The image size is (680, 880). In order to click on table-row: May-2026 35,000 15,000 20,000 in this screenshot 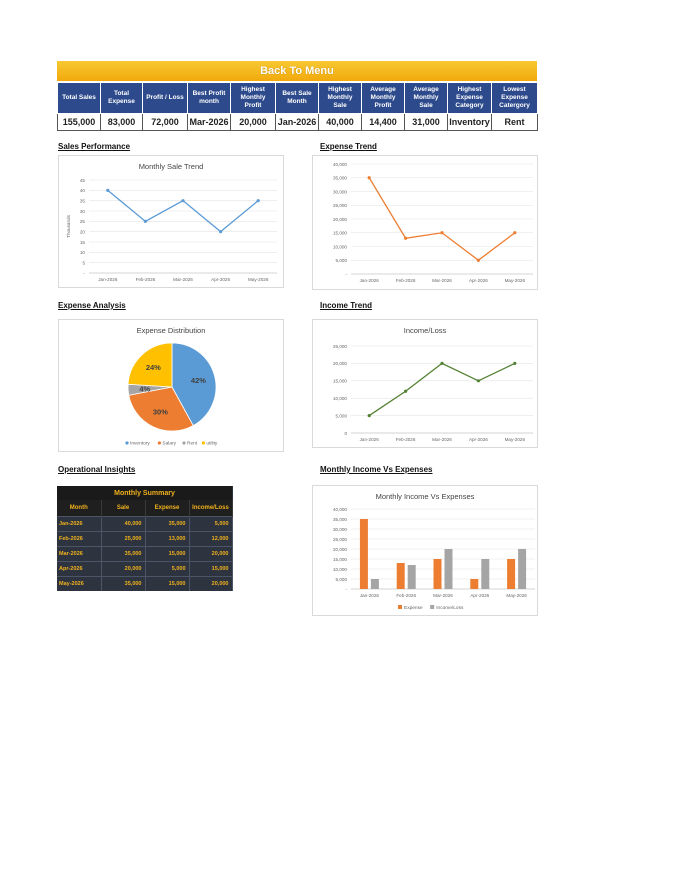, I will do `click(145, 583)`.